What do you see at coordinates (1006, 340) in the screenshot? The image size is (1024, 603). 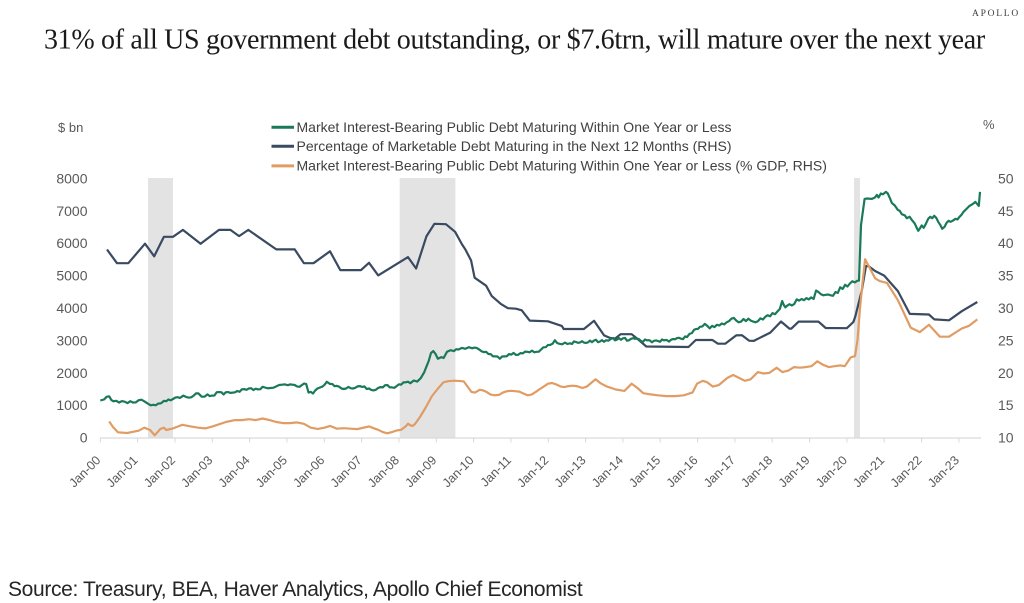 I see `svg-text: 25` at bounding box center [1006, 340].